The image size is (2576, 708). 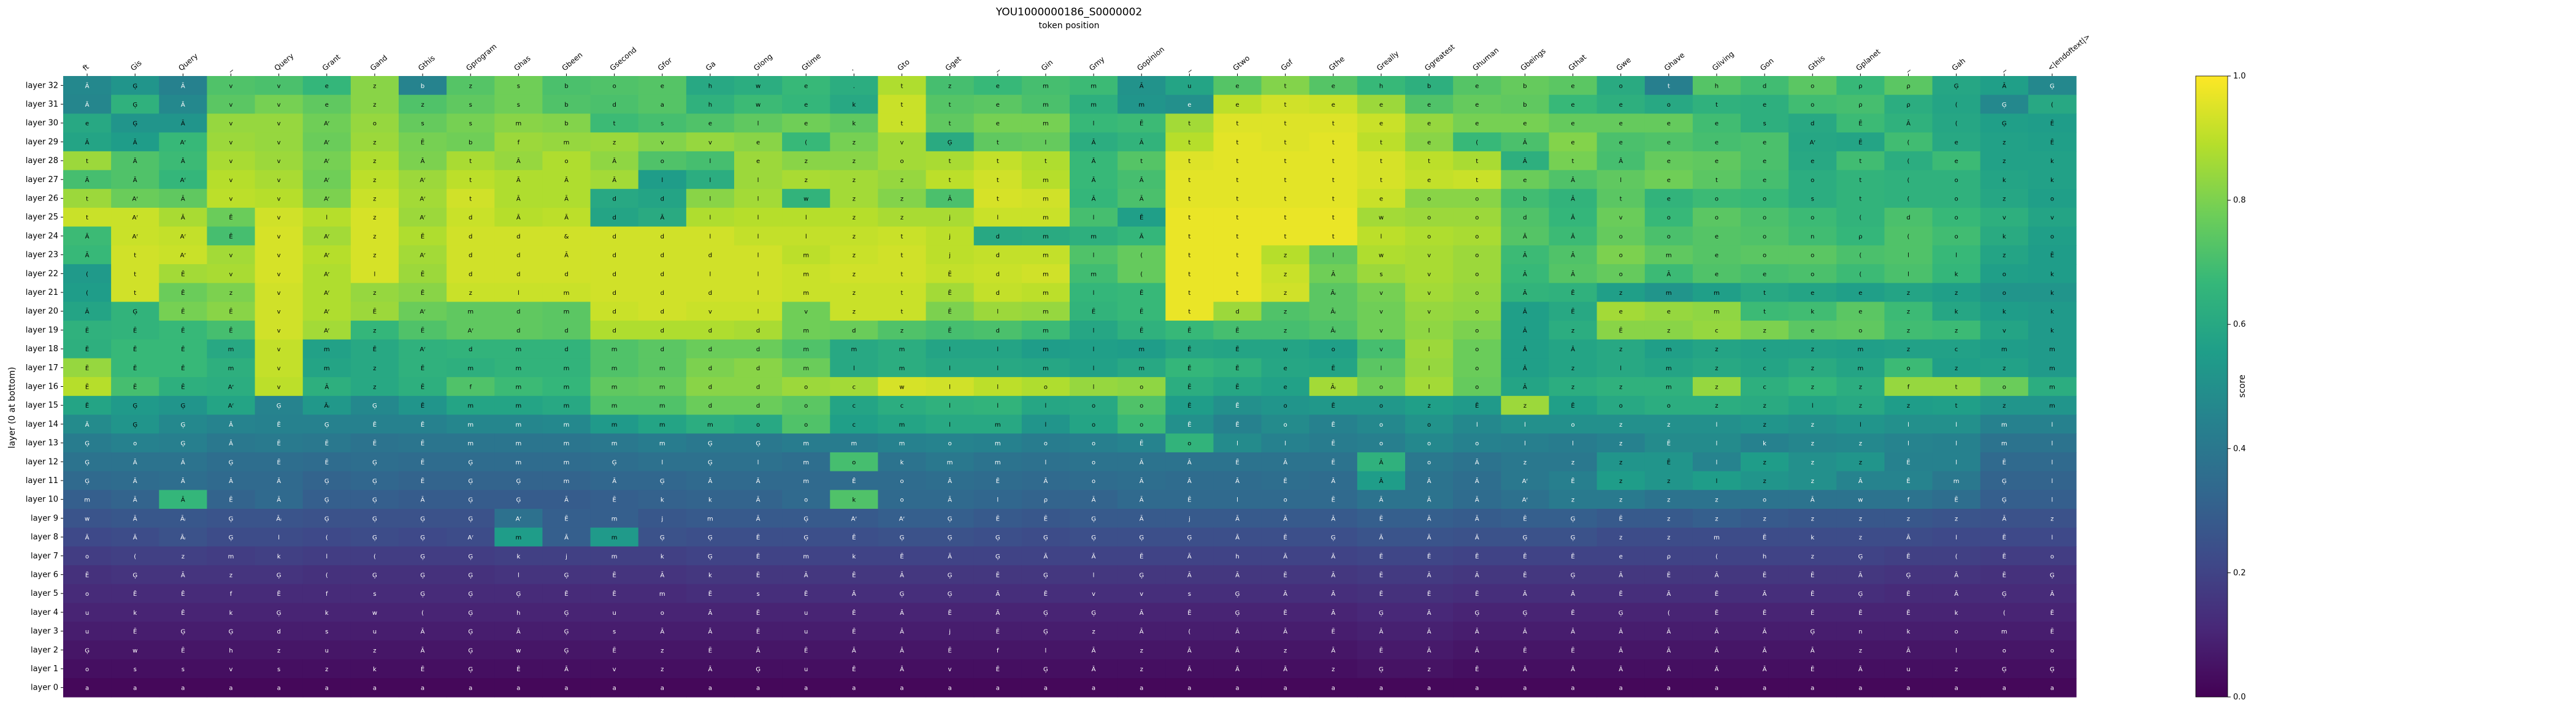 What do you see at coordinates (710, 105) in the screenshot?
I see `heatmap-cell-label: h` at bounding box center [710, 105].